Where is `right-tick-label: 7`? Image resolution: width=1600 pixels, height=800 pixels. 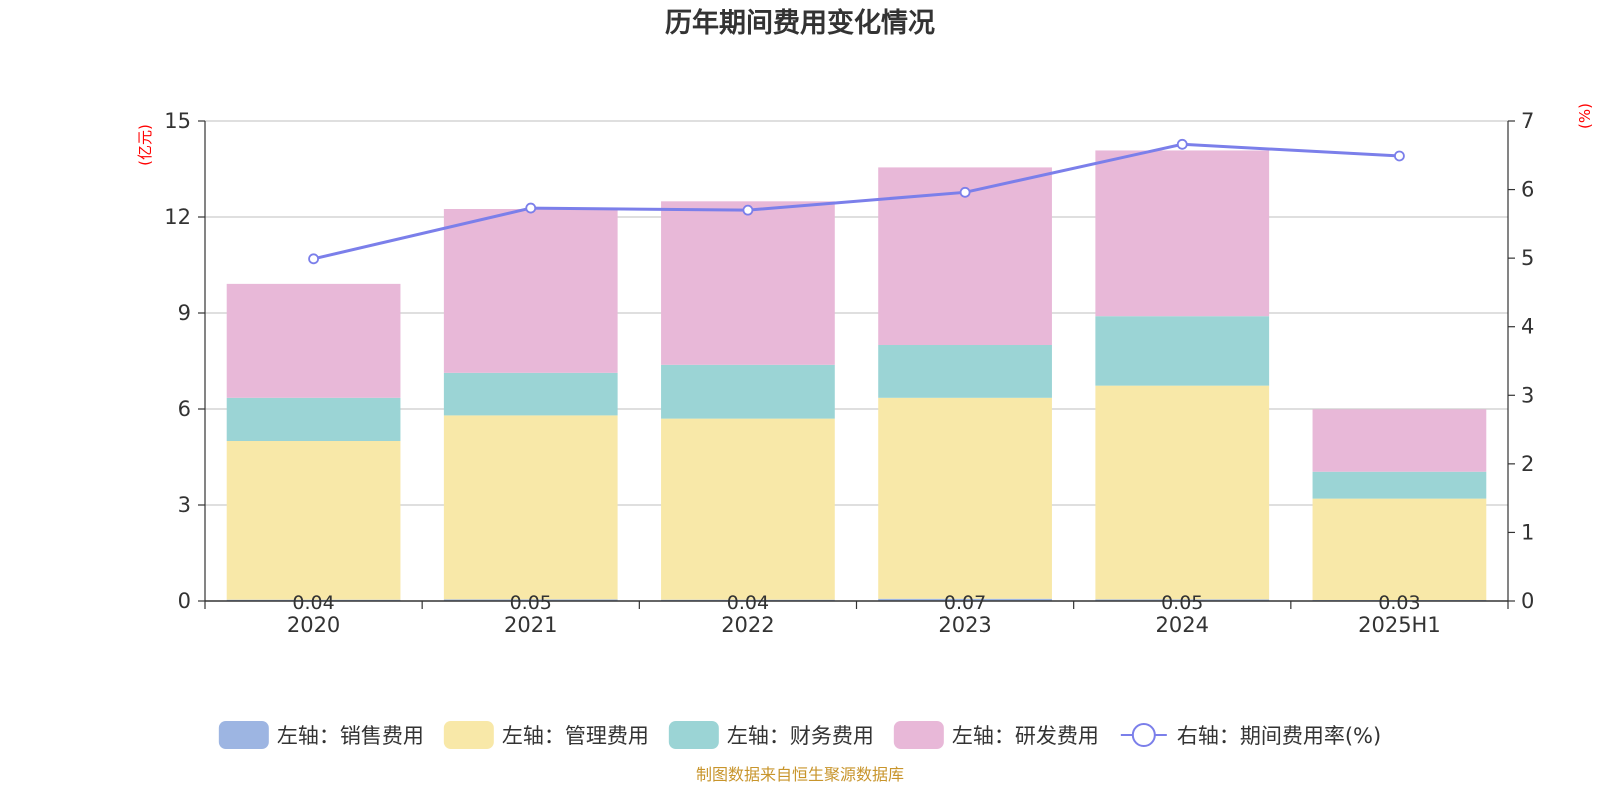
right-tick-label: 7 is located at coordinates (1527, 121).